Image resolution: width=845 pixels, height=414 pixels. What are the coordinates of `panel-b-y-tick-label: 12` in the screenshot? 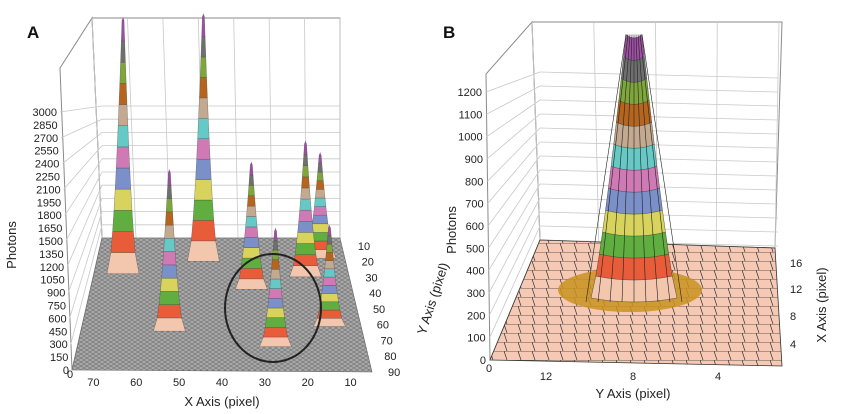 It's located at (546, 377).